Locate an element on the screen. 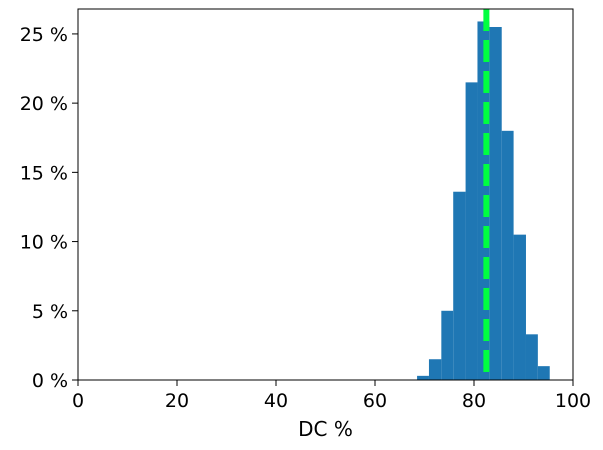  x-tick-label-60: 60 is located at coordinates (375, 401).